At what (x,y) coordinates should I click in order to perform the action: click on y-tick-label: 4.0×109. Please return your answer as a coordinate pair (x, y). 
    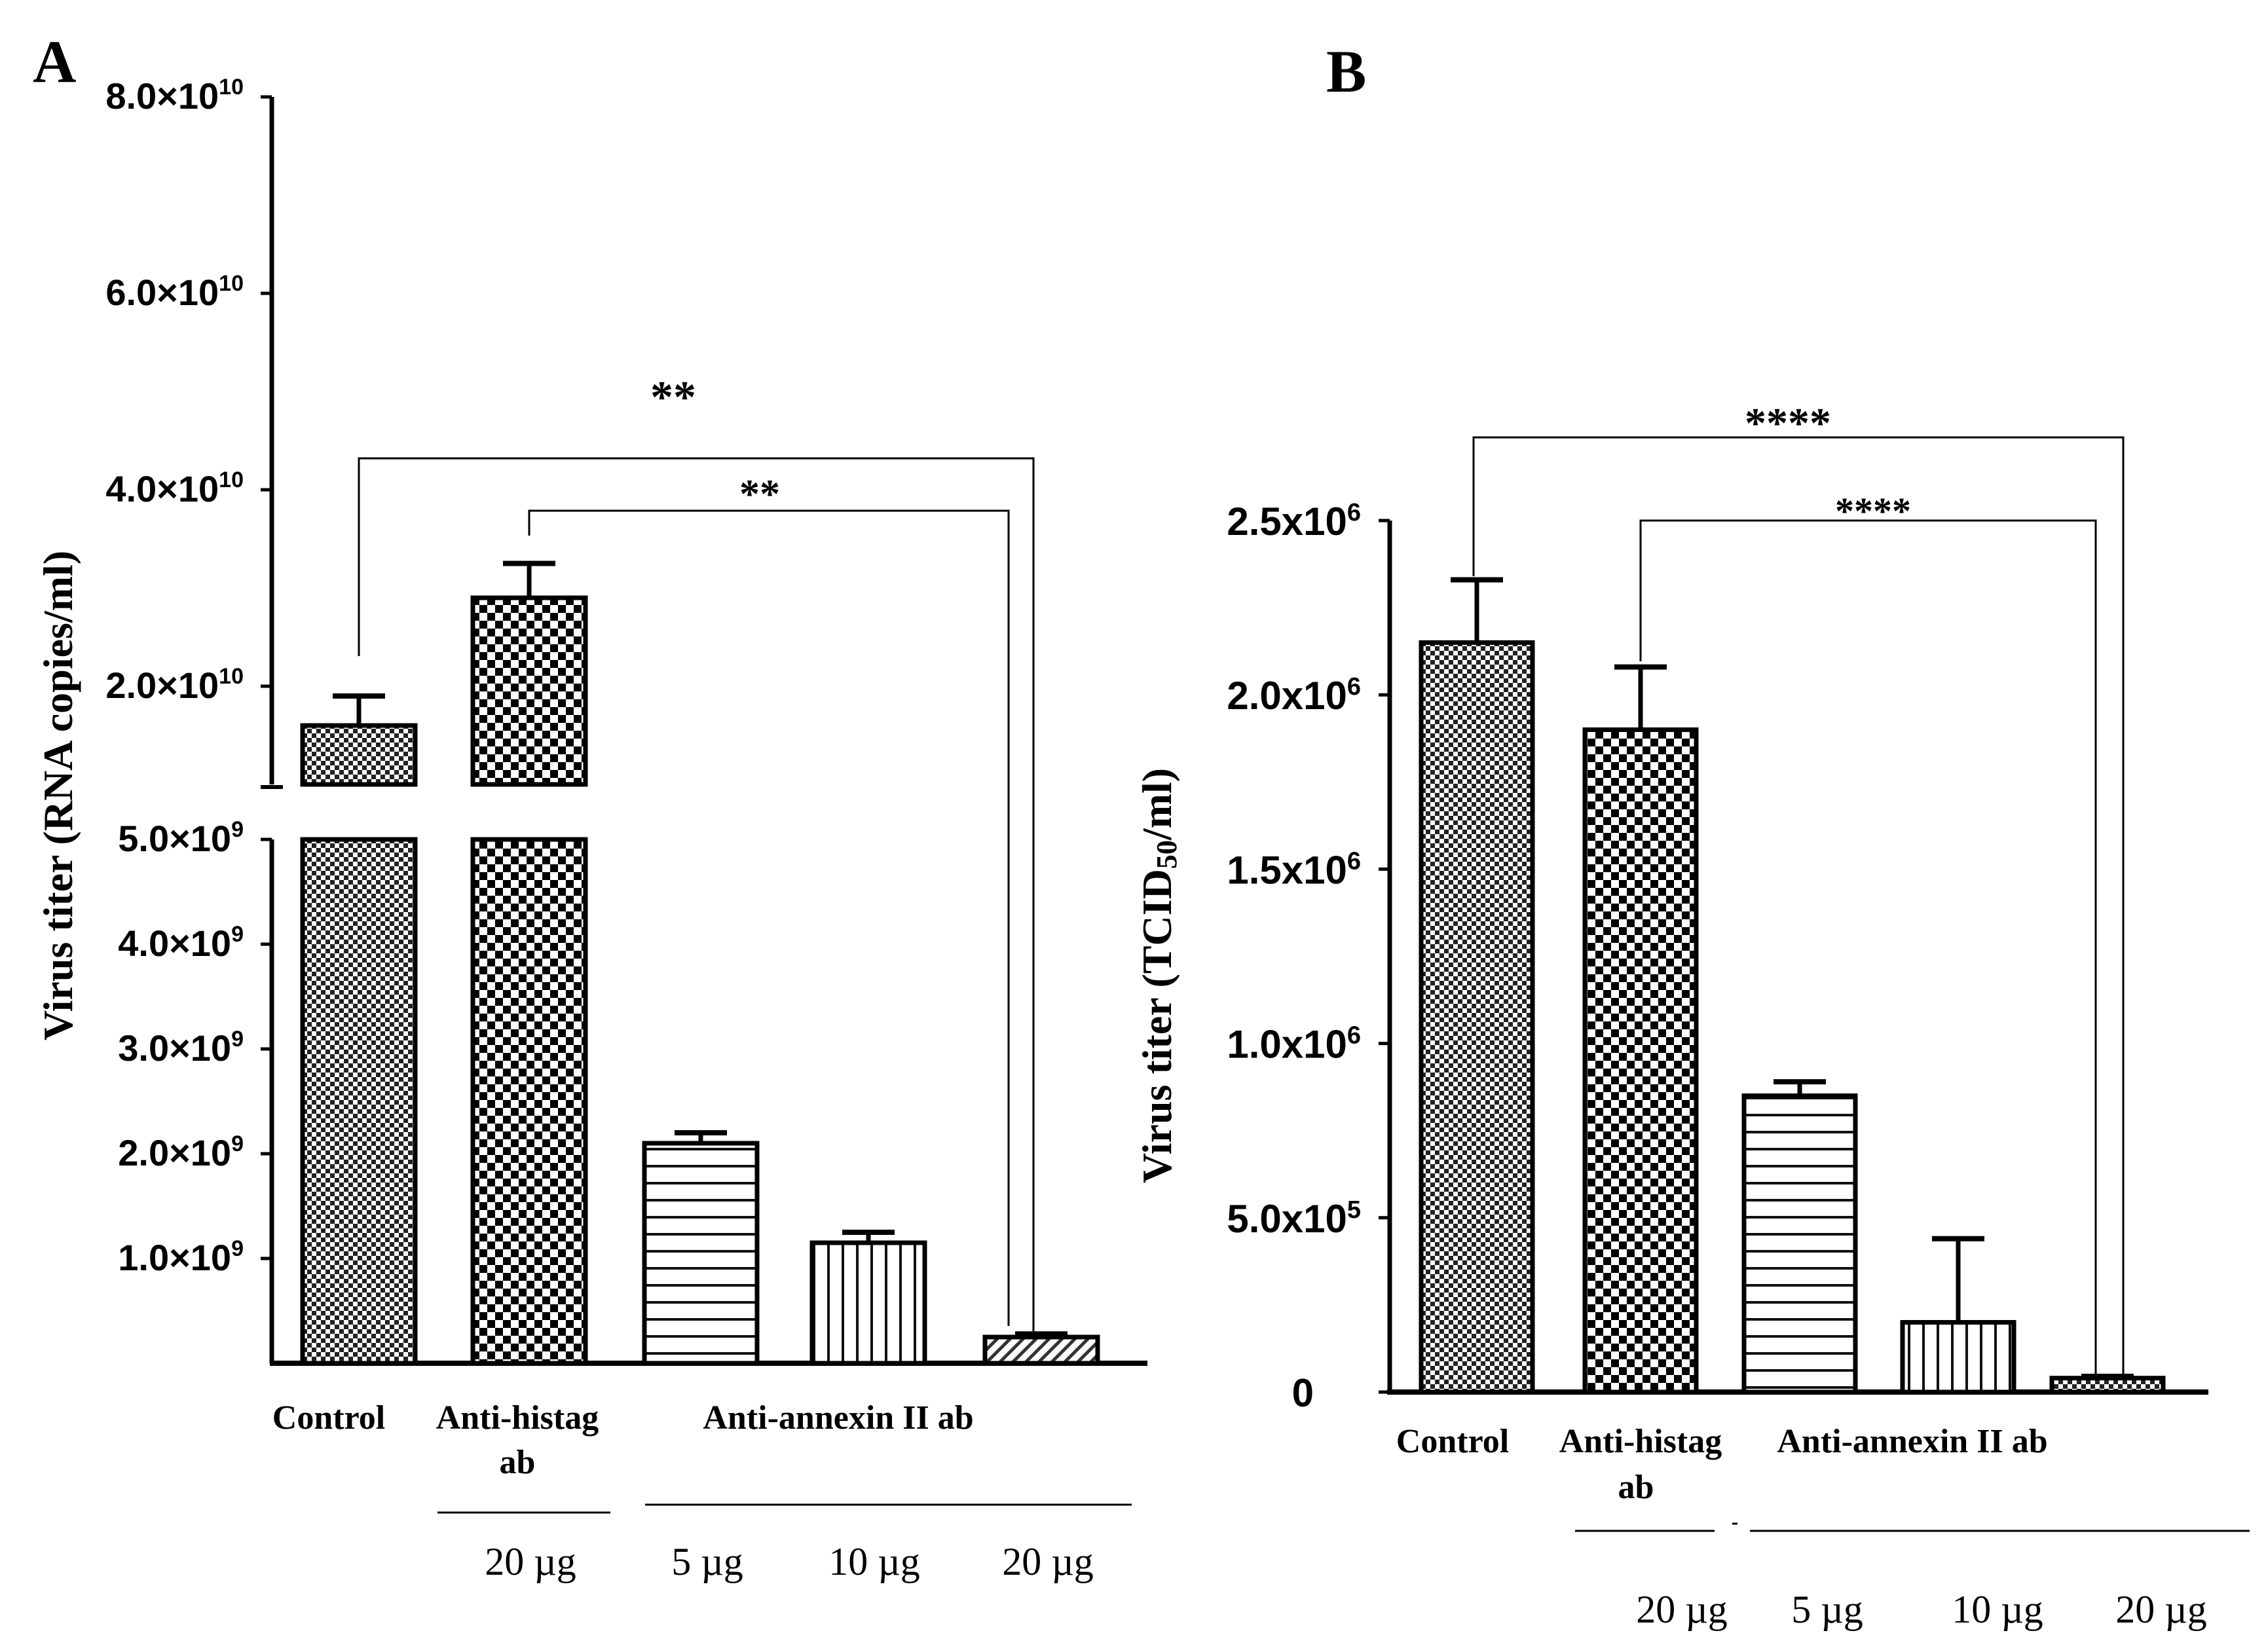
    Looking at the image, I should click on (181, 943).